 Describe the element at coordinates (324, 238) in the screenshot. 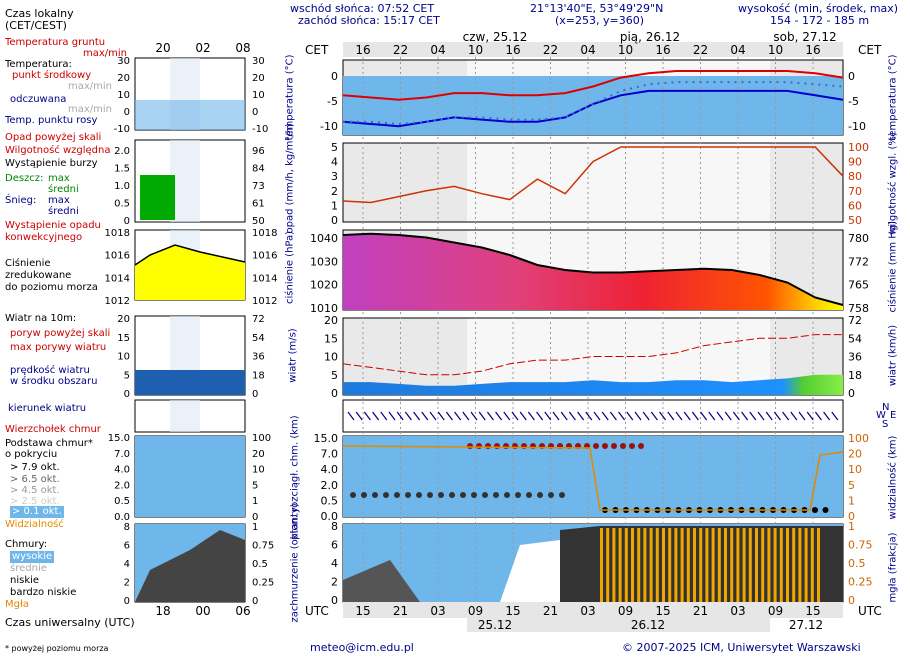

I see `axis-tick-label: 1040` at that location.